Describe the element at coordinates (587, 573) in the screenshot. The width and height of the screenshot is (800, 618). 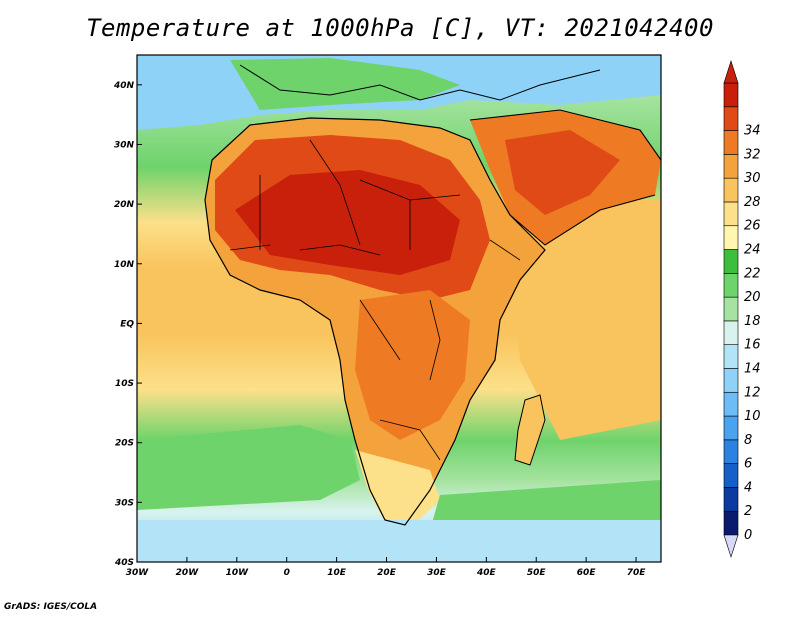
I see `lon-tick-label: 60E` at that location.